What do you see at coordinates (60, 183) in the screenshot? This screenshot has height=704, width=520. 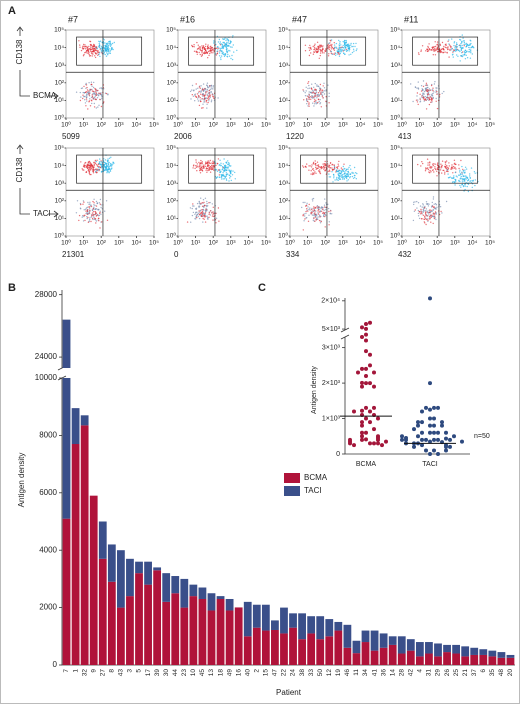 I see `y-tick-label: 10³` at bounding box center [60, 183].